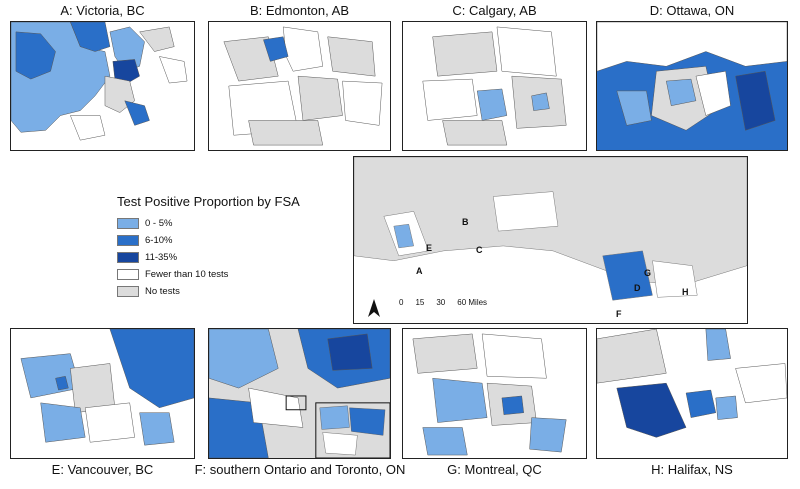 The height and width of the screenshot is (489, 800). I want to click on panel-a-title: A: Victoria, BC, so click(102, 10).